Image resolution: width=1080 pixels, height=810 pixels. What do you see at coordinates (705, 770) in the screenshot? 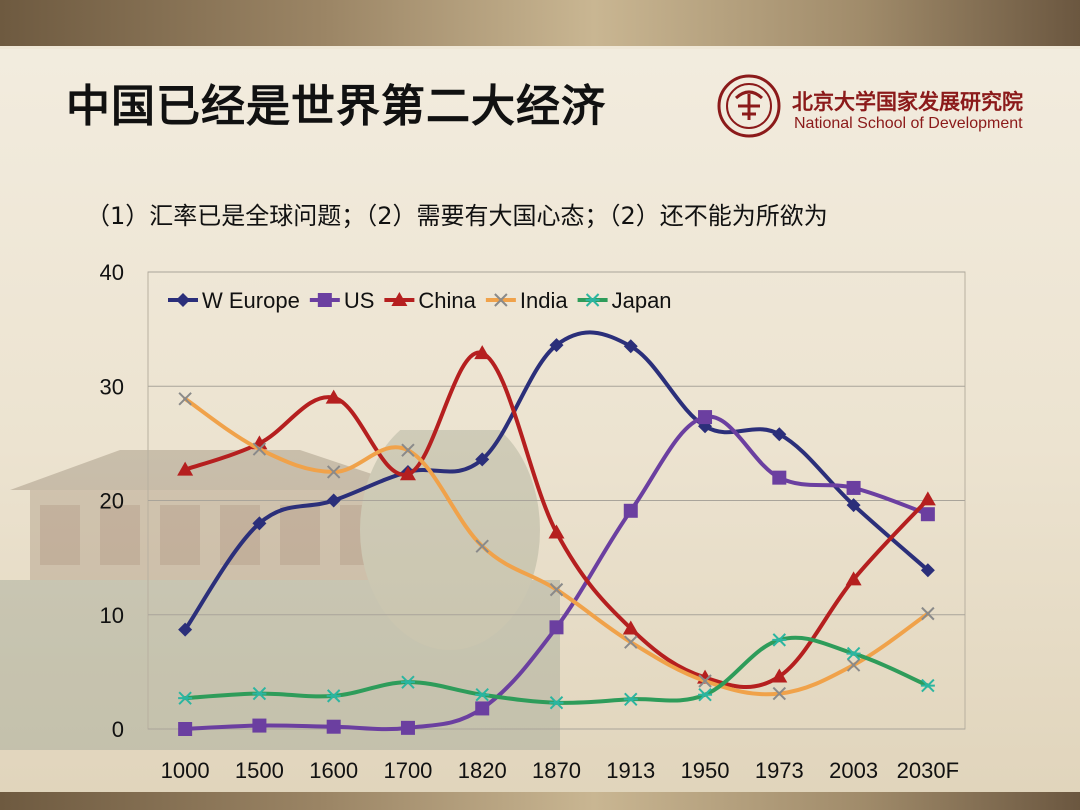
I see `x-tick-label-1950: 1950` at bounding box center [705, 770].